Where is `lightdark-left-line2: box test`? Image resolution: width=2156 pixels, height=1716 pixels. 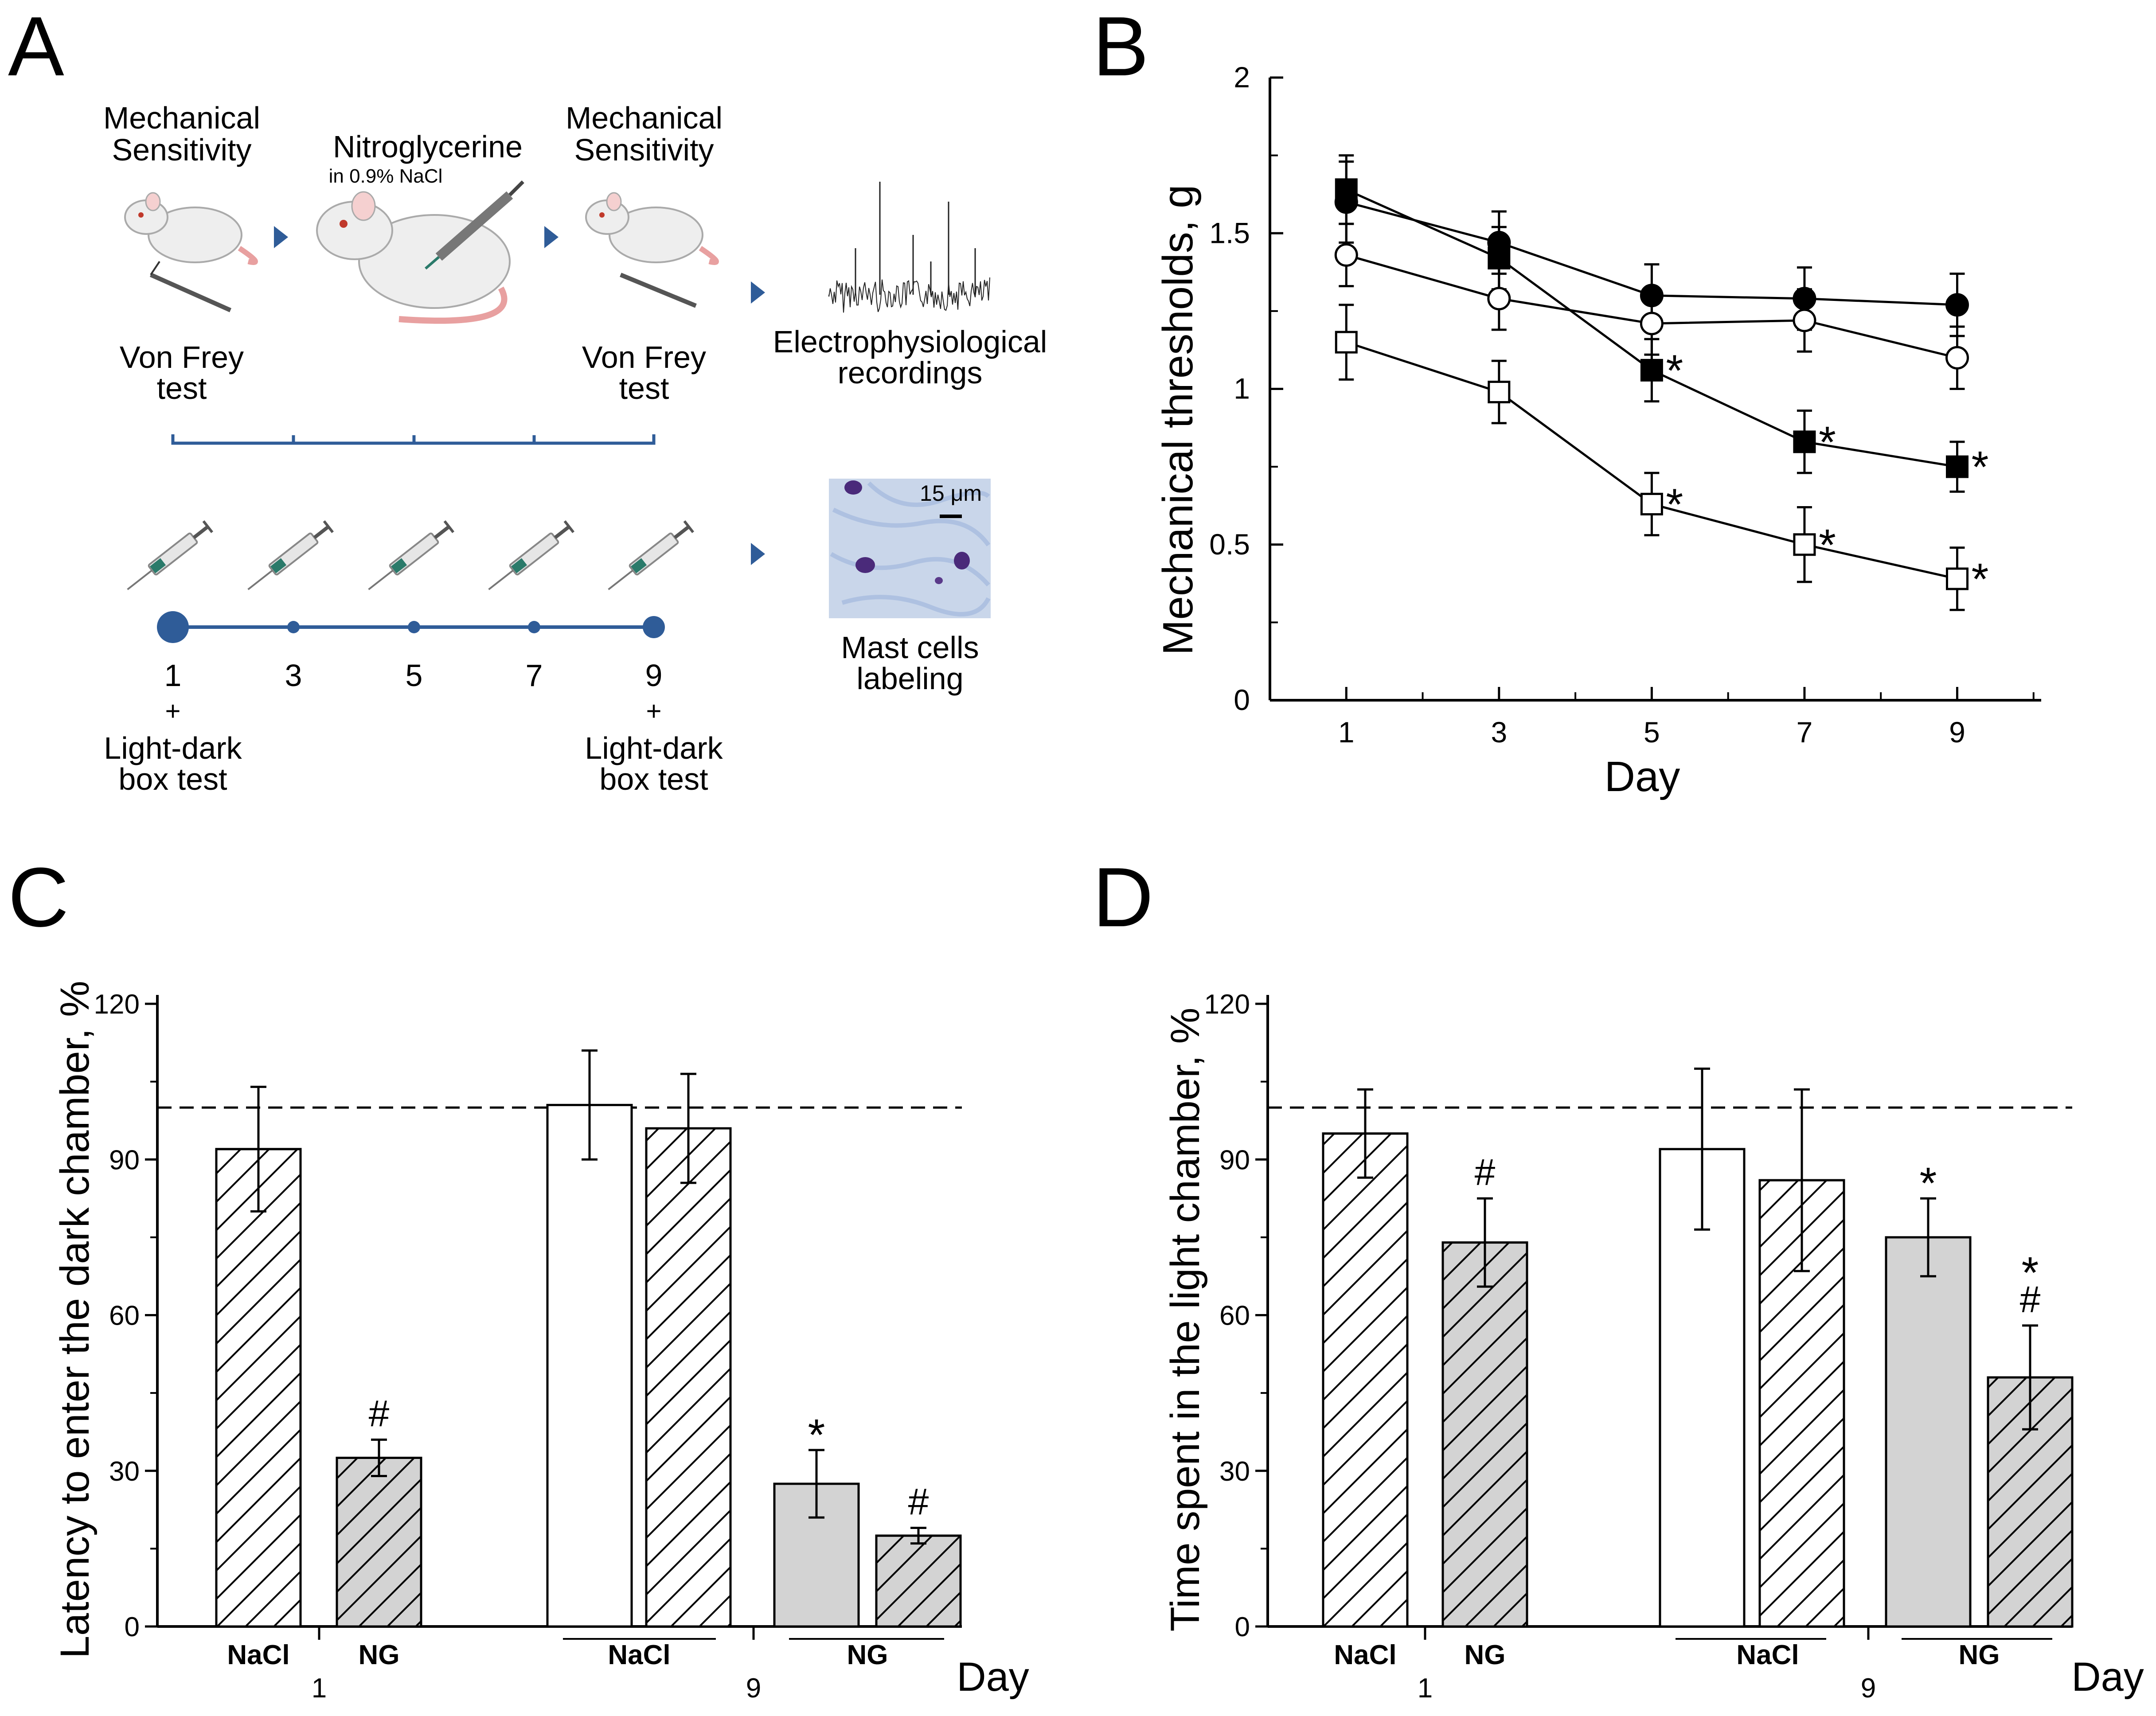 lightdark-left-line2: box test is located at coordinates (172, 779).